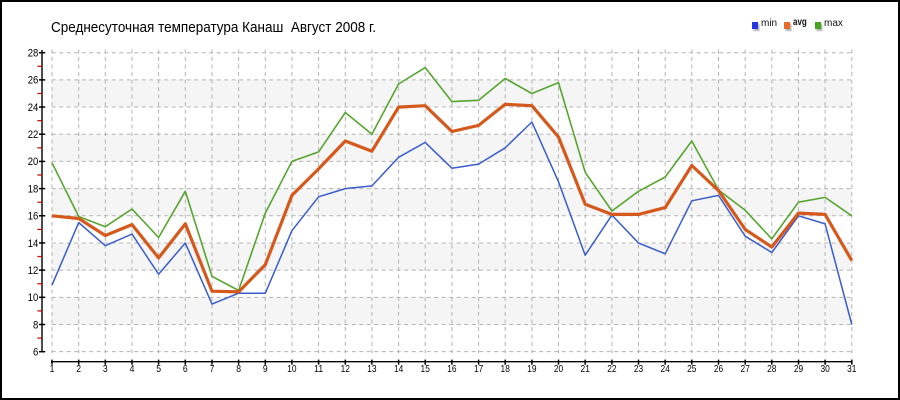  I want to click on svg-text: 31, so click(852, 369).